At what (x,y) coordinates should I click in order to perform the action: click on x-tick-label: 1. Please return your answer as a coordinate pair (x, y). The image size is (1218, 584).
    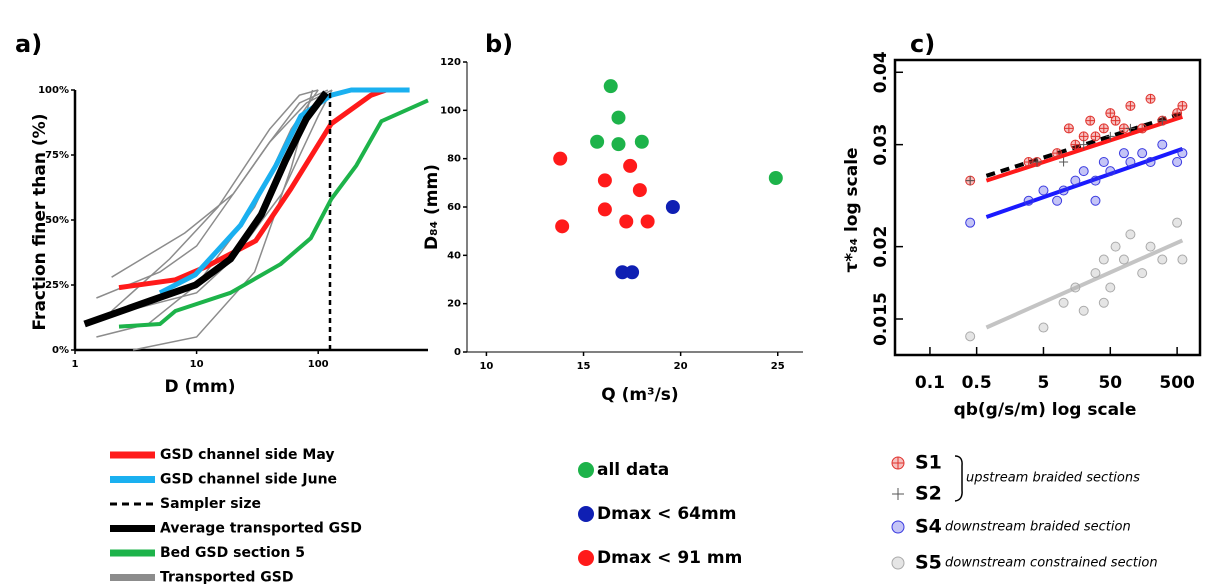
    Looking at the image, I should click on (75, 364).